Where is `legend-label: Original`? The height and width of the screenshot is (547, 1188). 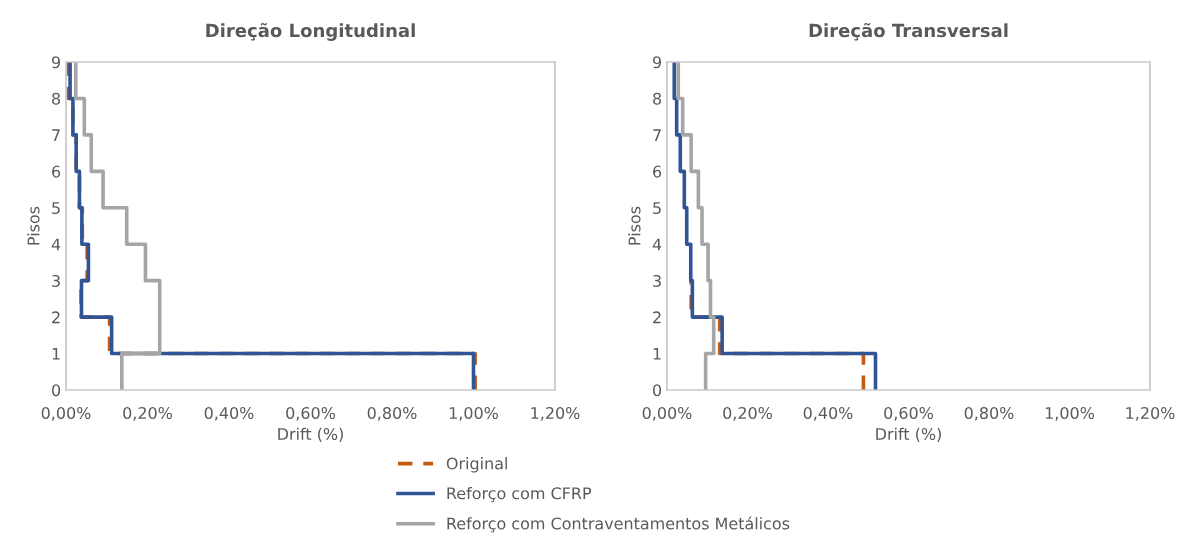
legend-label: Original is located at coordinates (476, 465).